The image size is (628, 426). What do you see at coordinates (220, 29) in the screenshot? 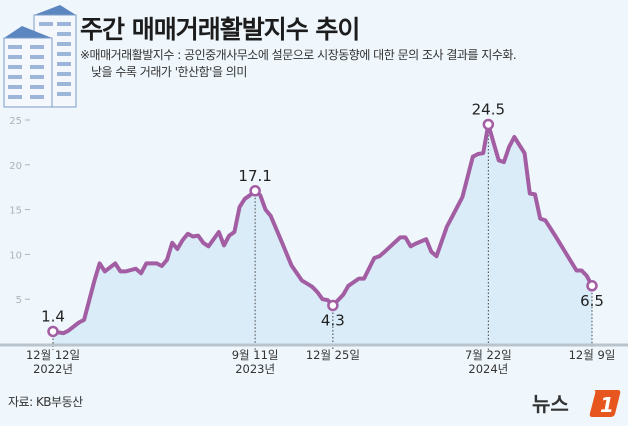
I see `chart-title: 주간 매매거래활발지수 추이` at bounding box center [220, 29].